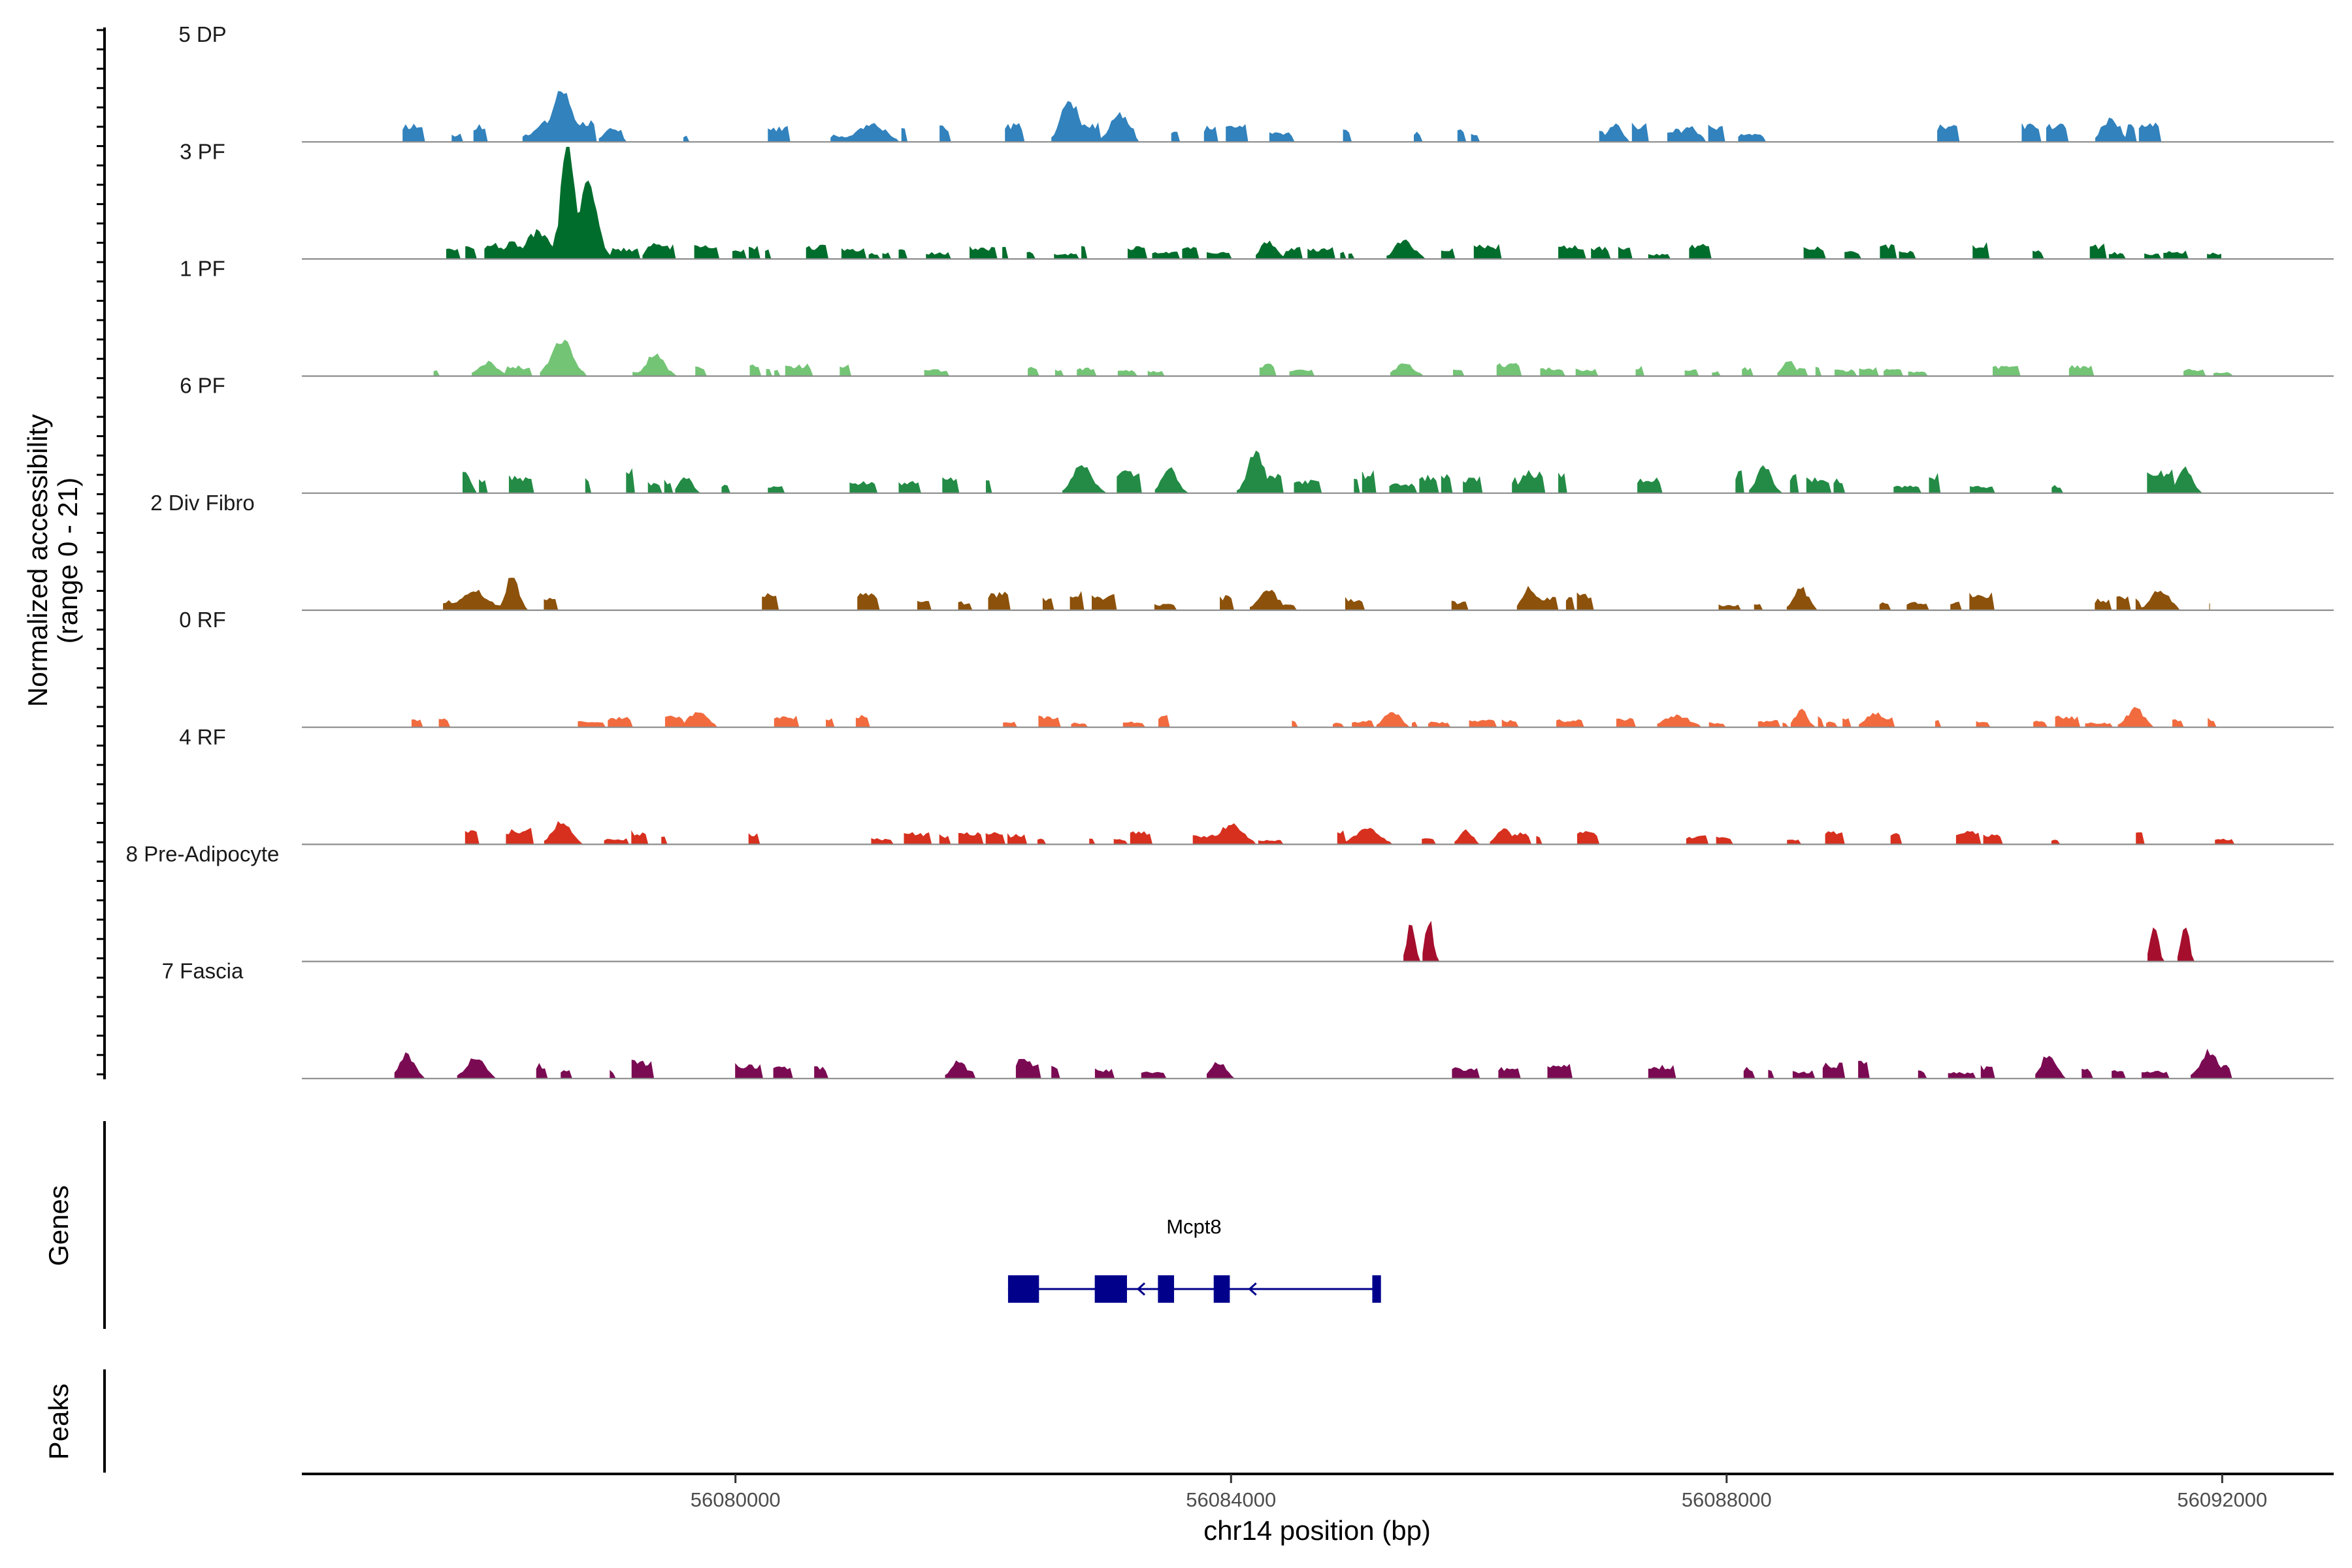 The width and height of the screenshot is (2352, 1568). I want to click on coverage-track: 1 PF, so click(1257, 317).